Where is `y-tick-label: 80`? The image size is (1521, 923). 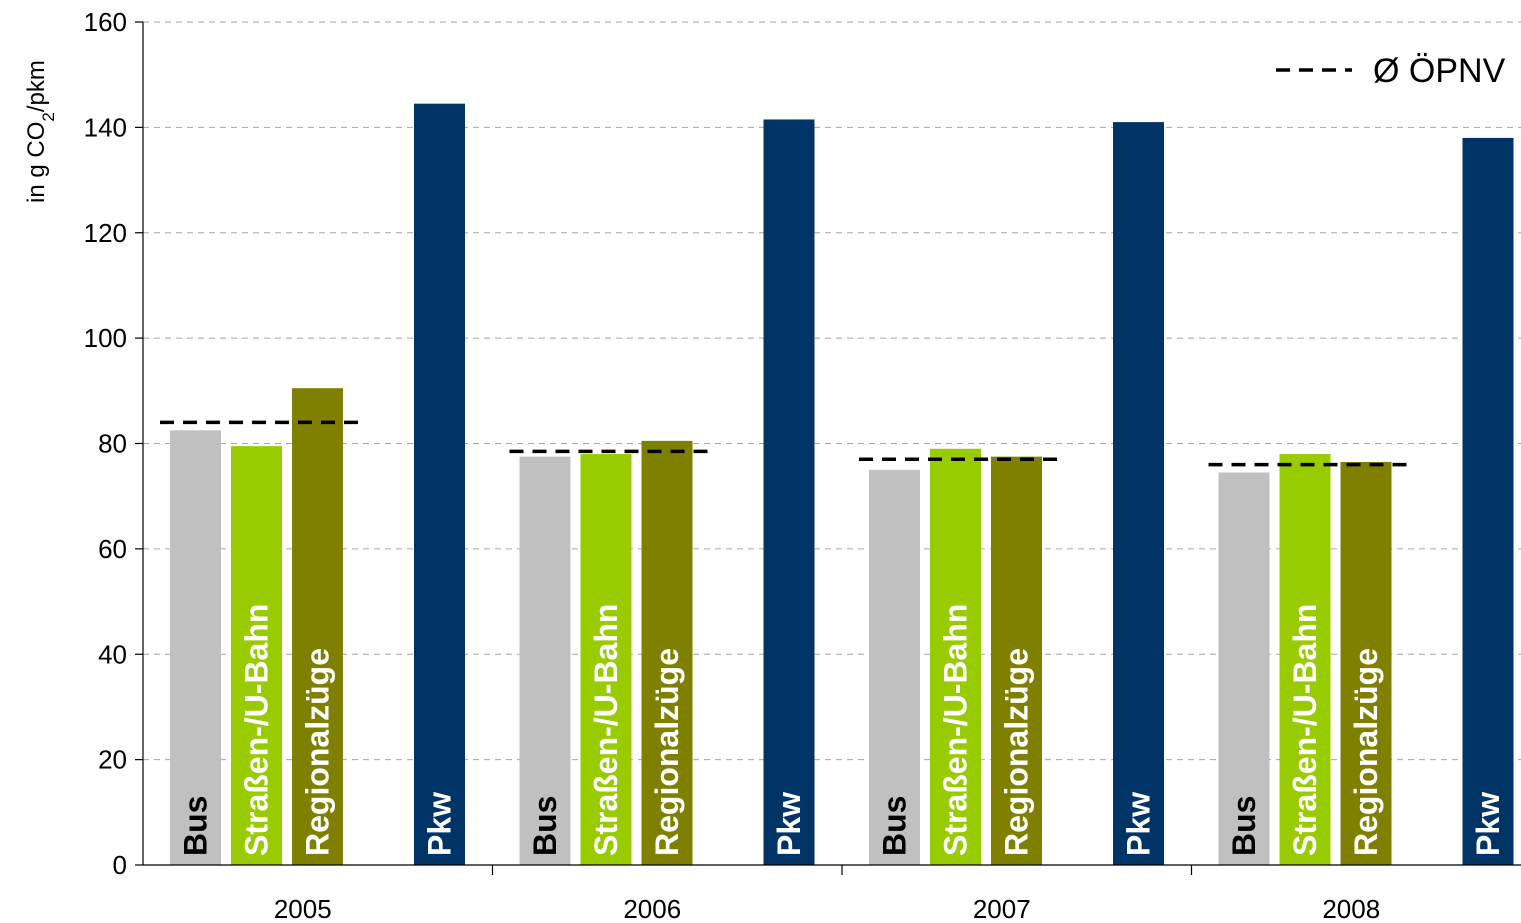
y-tick-label: 80 is located at coordinates (112, 444).